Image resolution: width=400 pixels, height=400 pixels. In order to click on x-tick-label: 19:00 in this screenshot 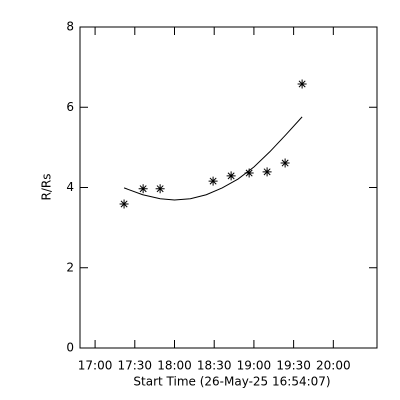, I will do `click(254, 366)`.